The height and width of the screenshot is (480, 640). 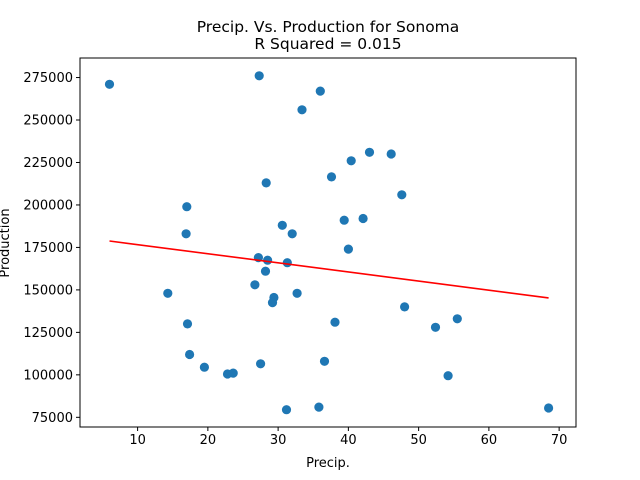 What do you see at coordinates (48, 163) in the screenshot?
I see `y-tick-label: 225000` at bounding box center [48, 163].